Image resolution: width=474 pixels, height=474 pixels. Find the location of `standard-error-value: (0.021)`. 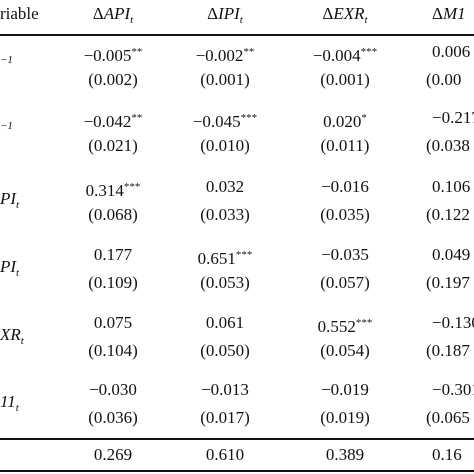

standard-error-value: (0.021) is located at coordinates (113, 145).